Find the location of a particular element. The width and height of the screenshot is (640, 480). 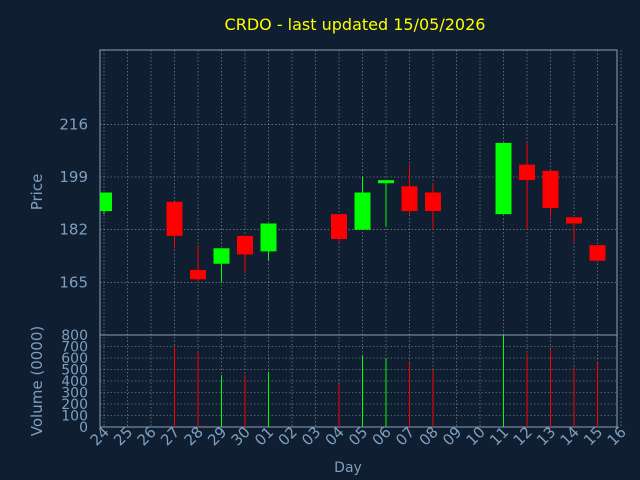

volume-tick-label: 300 is located at coordinates (74, 394).